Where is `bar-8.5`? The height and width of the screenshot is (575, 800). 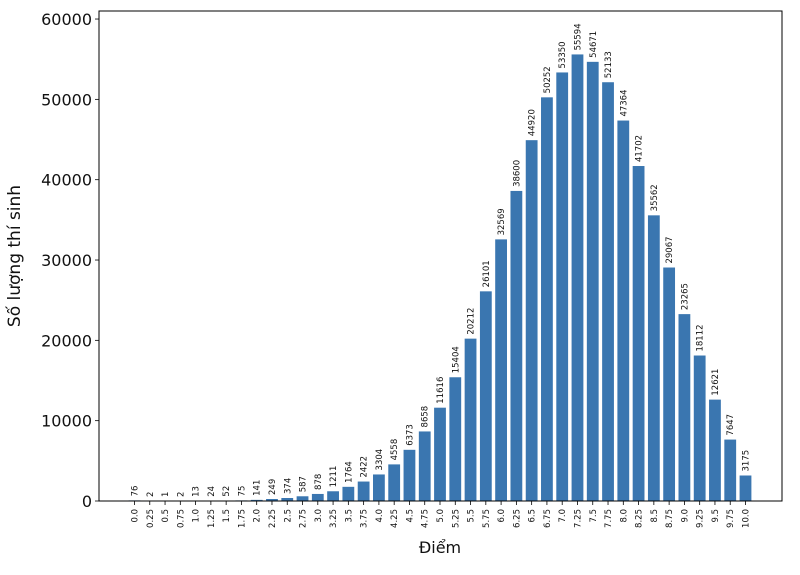 bar-8.5 is located at coordinates (653, 358).